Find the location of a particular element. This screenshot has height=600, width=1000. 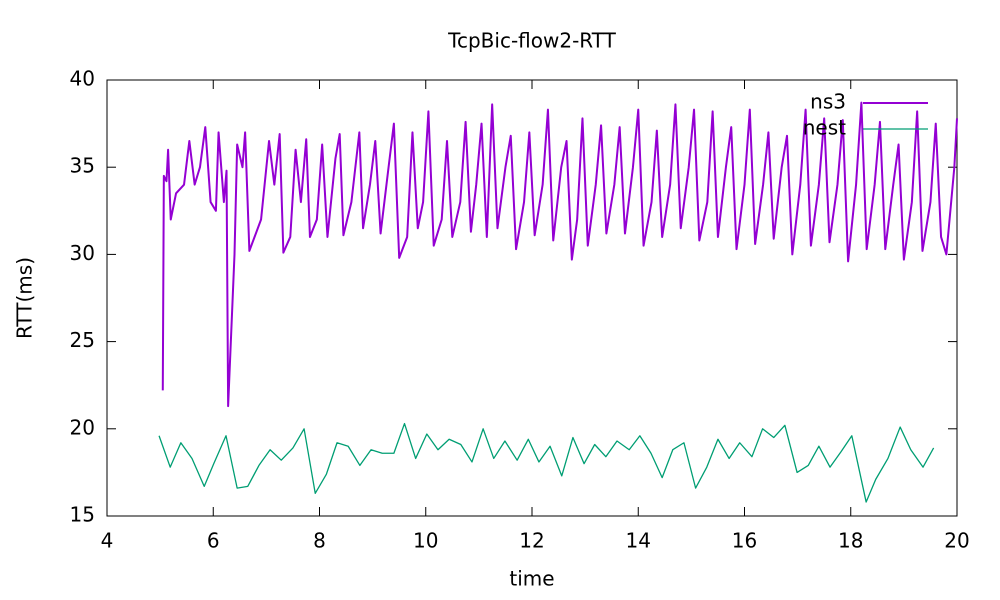

y-tick-label: 35 is located at coordinates (82, 166).